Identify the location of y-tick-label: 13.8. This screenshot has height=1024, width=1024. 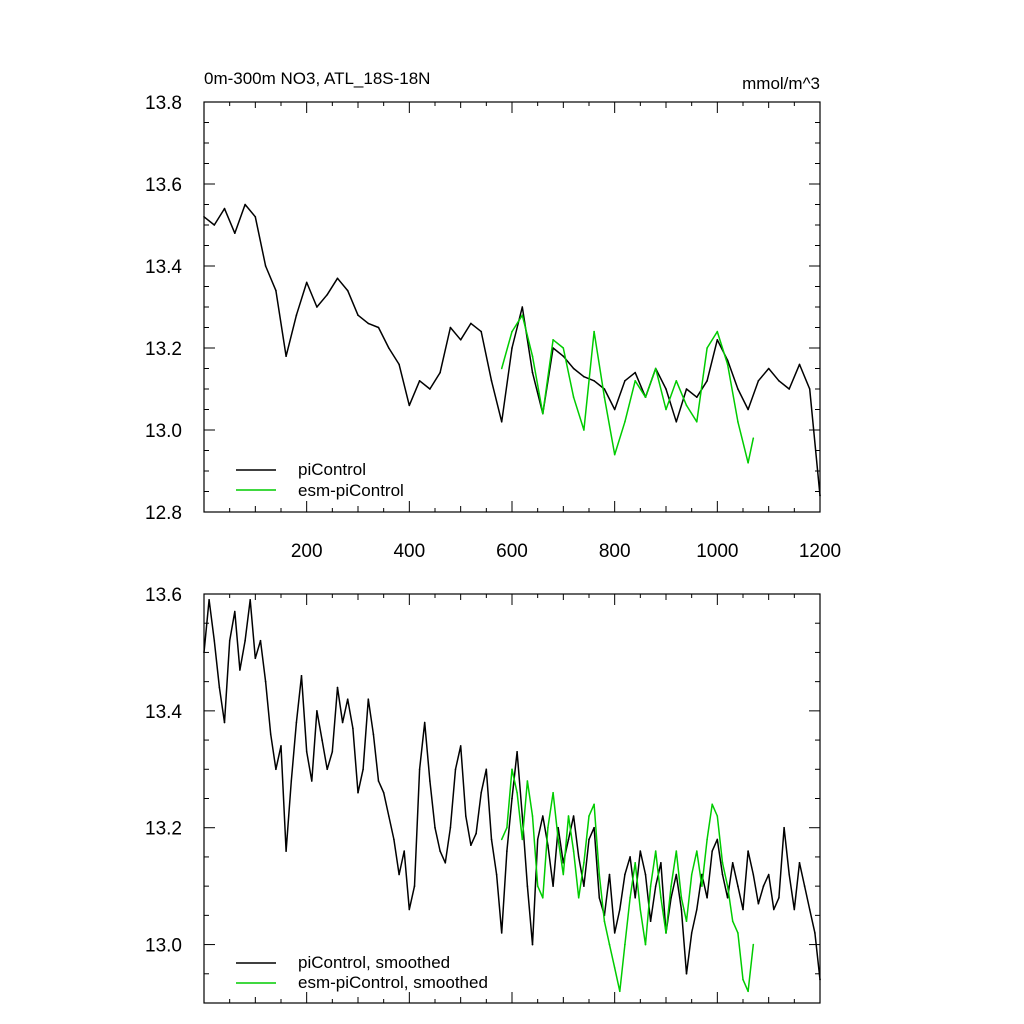
(163, 103).